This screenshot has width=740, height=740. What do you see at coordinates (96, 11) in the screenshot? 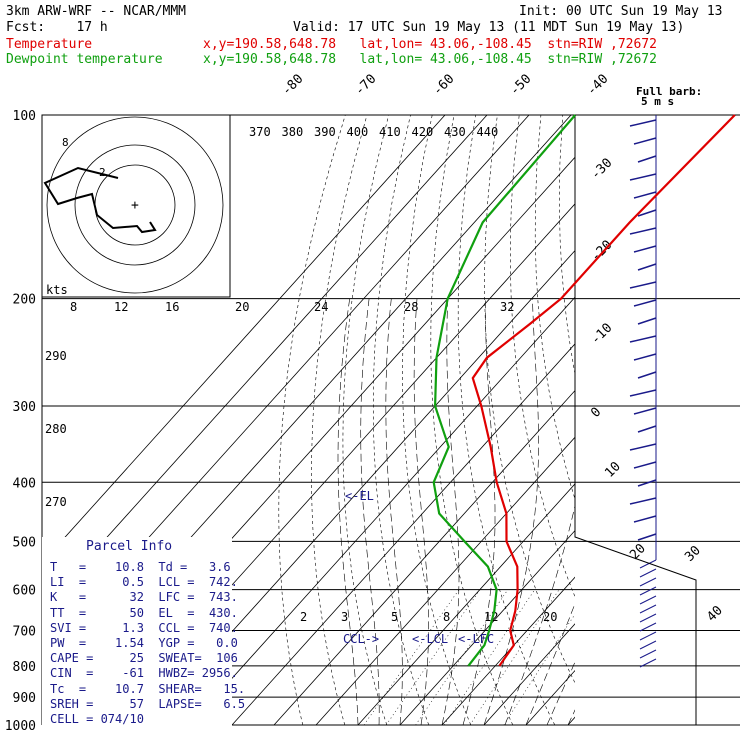
I see `model-title: 3km ARW-WRF -- NCAR/MMM` at bounding box center [96, 11].